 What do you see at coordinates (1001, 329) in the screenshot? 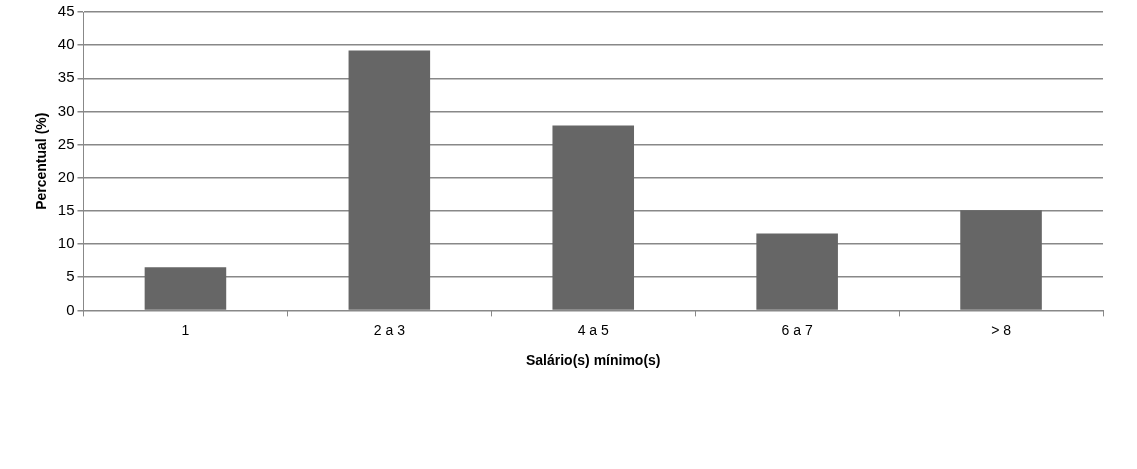
I see `x-tick-label: > 8` at bounding box center [1001, 329].